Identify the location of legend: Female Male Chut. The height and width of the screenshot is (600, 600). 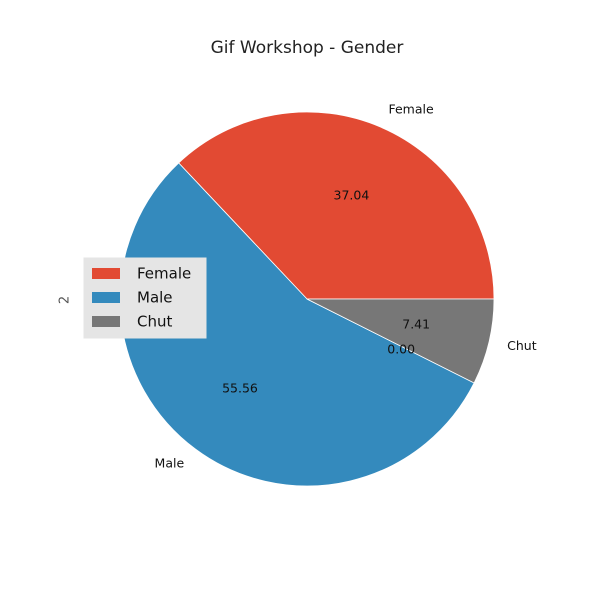
(145, 298).